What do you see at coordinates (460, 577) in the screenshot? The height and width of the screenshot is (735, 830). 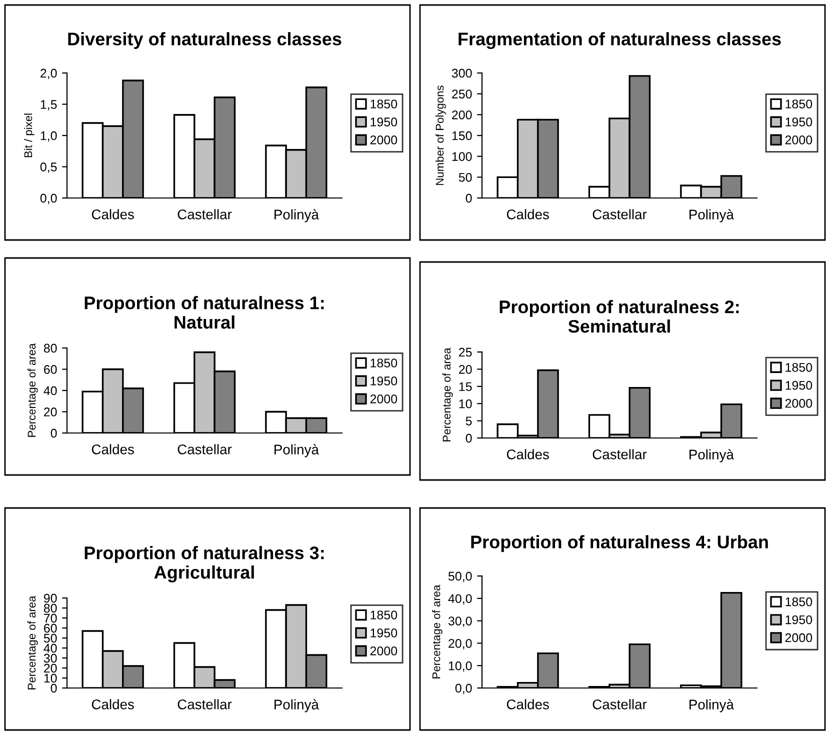 I see `y-tick-label: 50,0` at bounding box center [460, 577].